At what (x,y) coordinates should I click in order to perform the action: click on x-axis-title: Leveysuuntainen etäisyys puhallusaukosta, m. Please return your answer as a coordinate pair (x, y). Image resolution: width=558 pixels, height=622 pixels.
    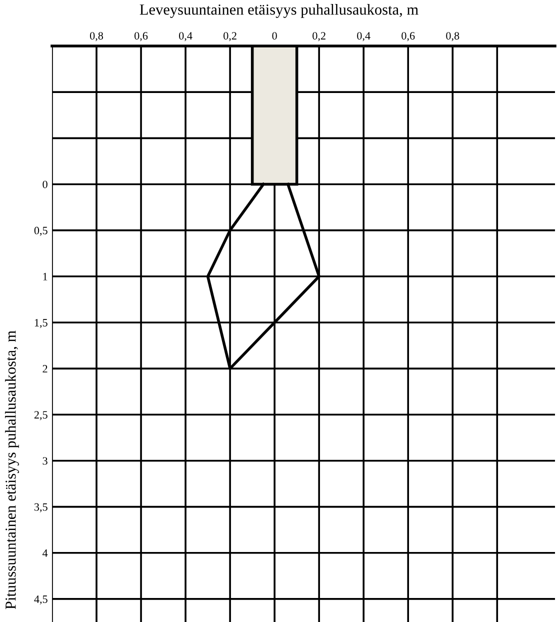
    Looking at the image, I should click on (279, 11).